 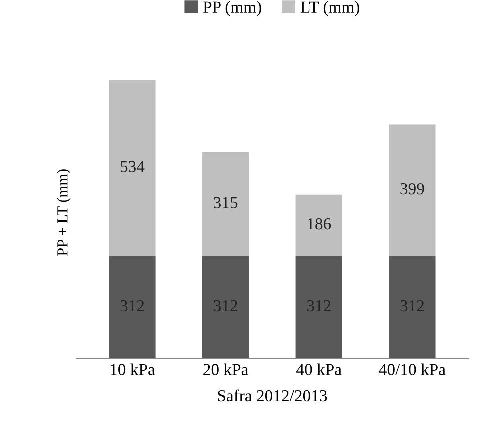 I want to click on legend-label: LT (mm), so click(x=330, y=8).